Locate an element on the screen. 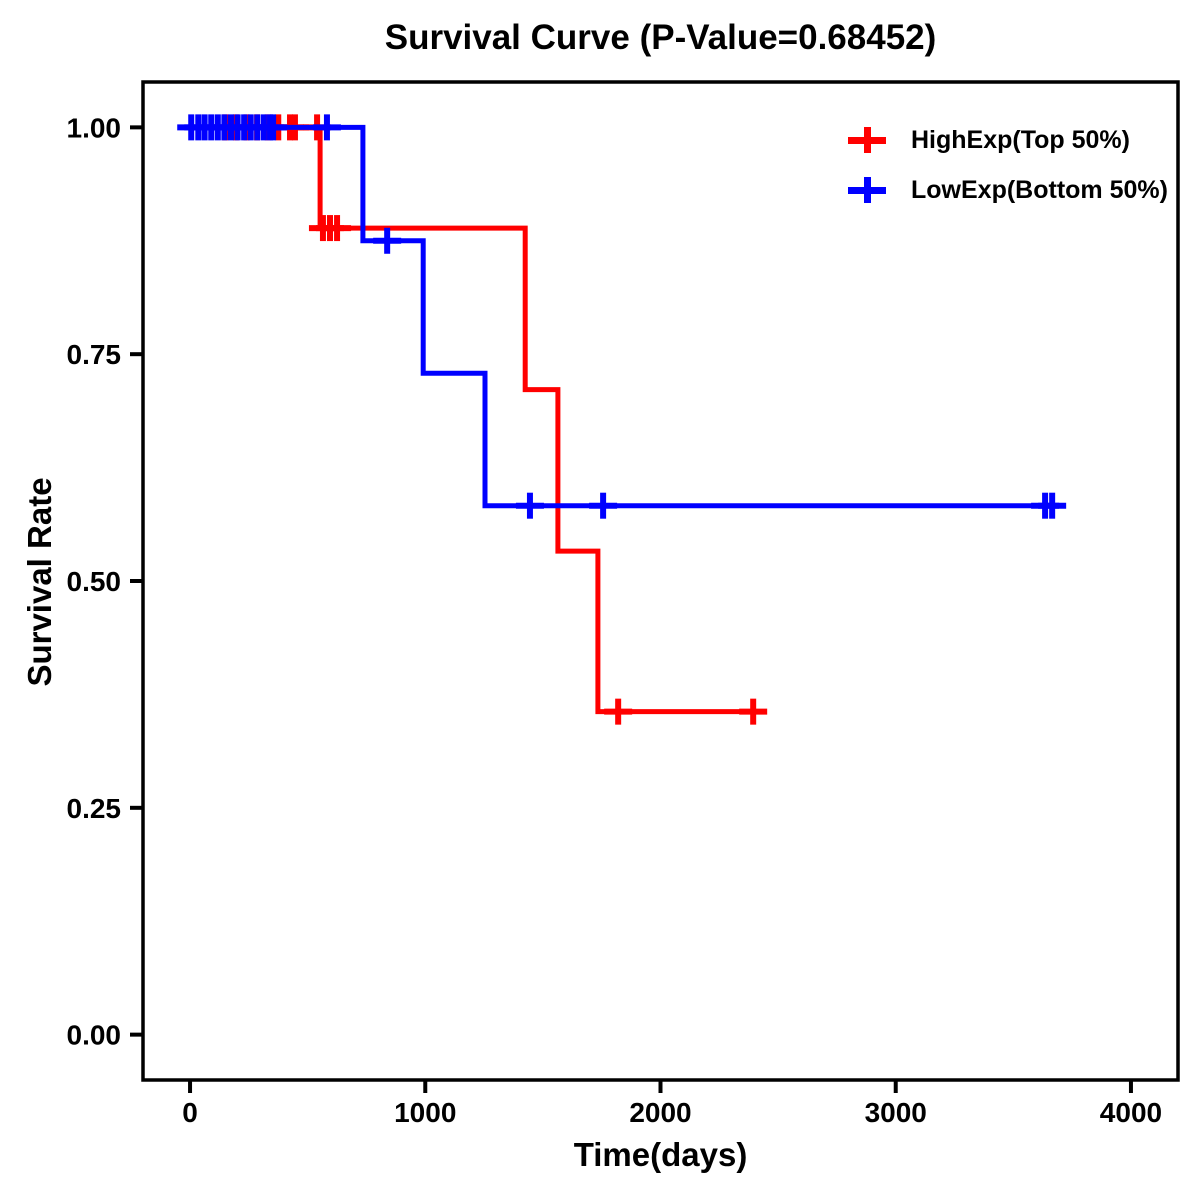 The image size is (1200, 1200). x-tick-label: 3000 is located at coordinates (896, 1112).